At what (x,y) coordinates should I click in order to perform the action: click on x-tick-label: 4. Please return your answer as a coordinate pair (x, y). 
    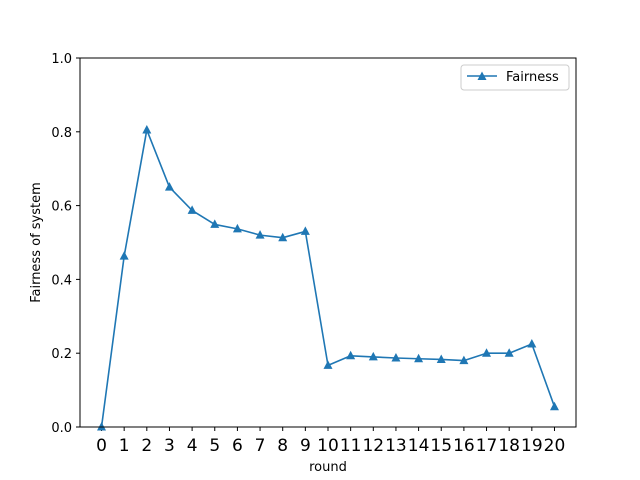
    Looking at the image, I should click on (192, 446).